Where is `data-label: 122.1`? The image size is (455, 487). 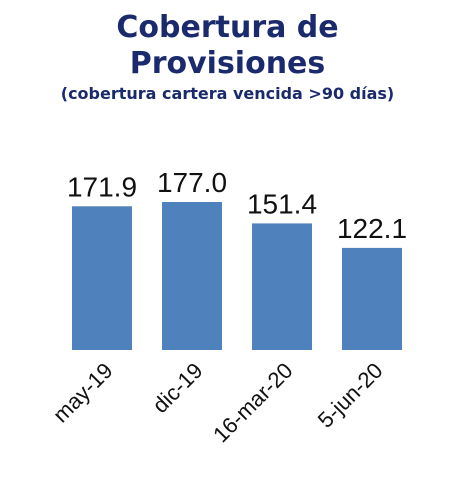
data-label: 122.1 is located at coordinates (372, 228).